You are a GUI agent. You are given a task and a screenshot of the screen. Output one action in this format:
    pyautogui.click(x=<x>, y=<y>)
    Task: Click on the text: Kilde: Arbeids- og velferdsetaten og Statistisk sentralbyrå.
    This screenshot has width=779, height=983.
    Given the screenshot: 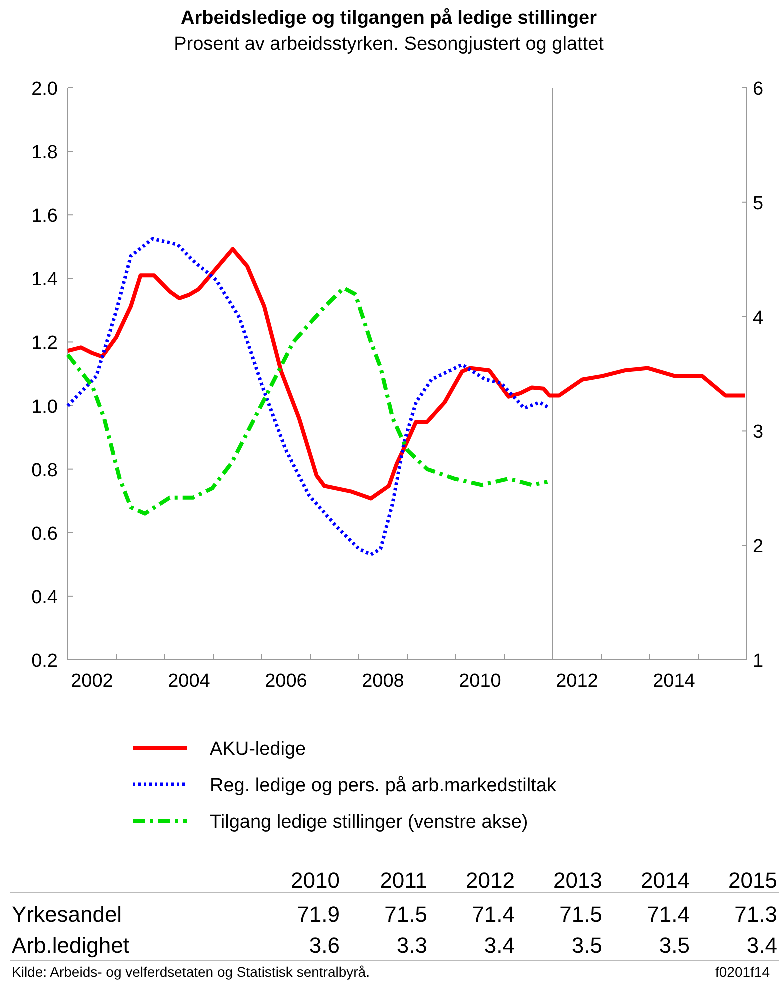 What is the action you would take?
    pyautogui.click(x=191, y=972)
    